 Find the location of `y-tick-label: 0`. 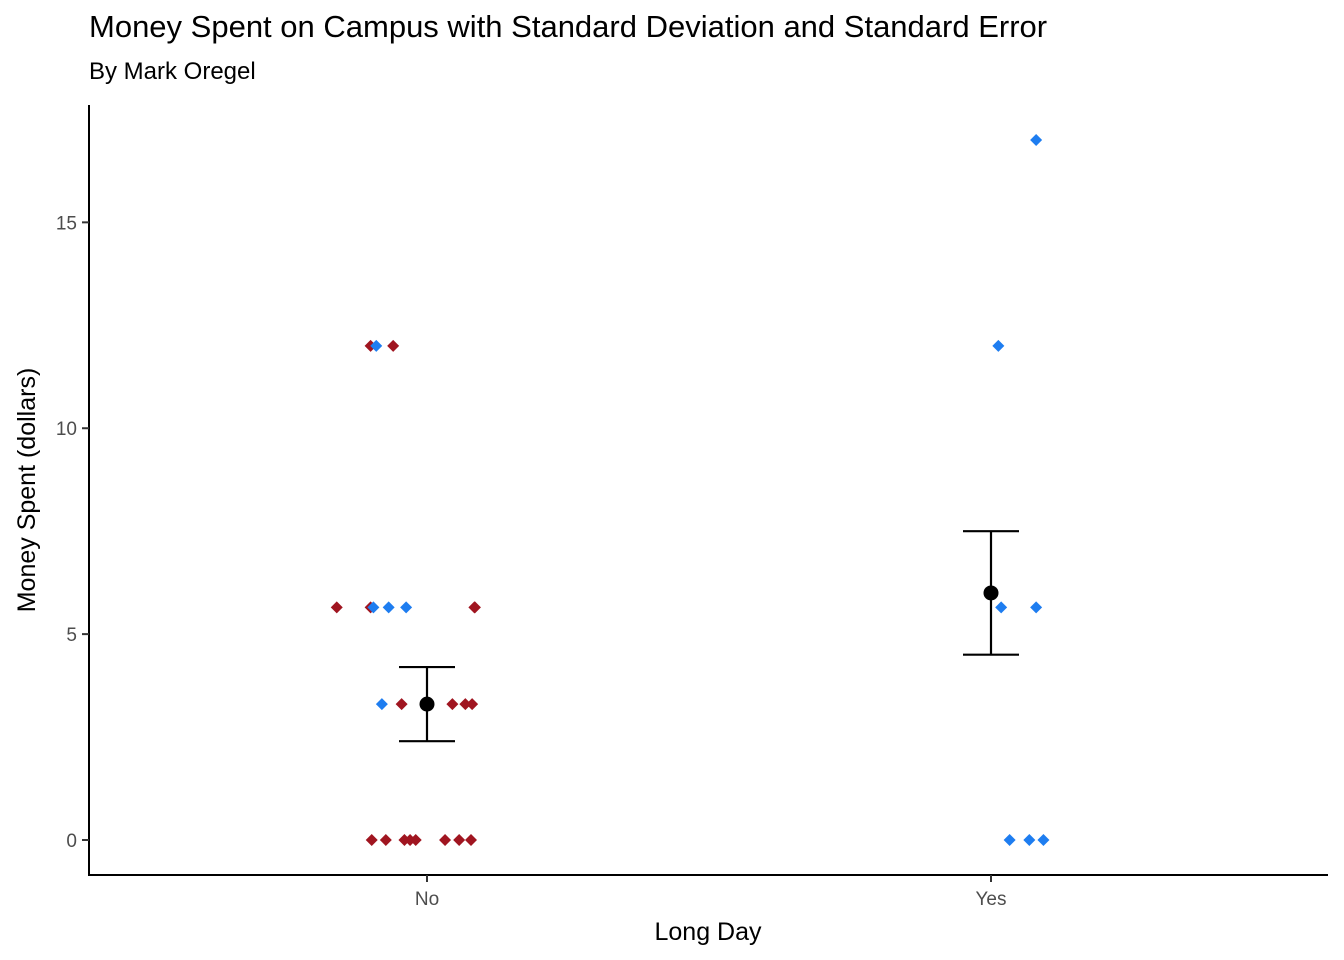

y-tick-label: 0 is located at coordinates (71, 841).